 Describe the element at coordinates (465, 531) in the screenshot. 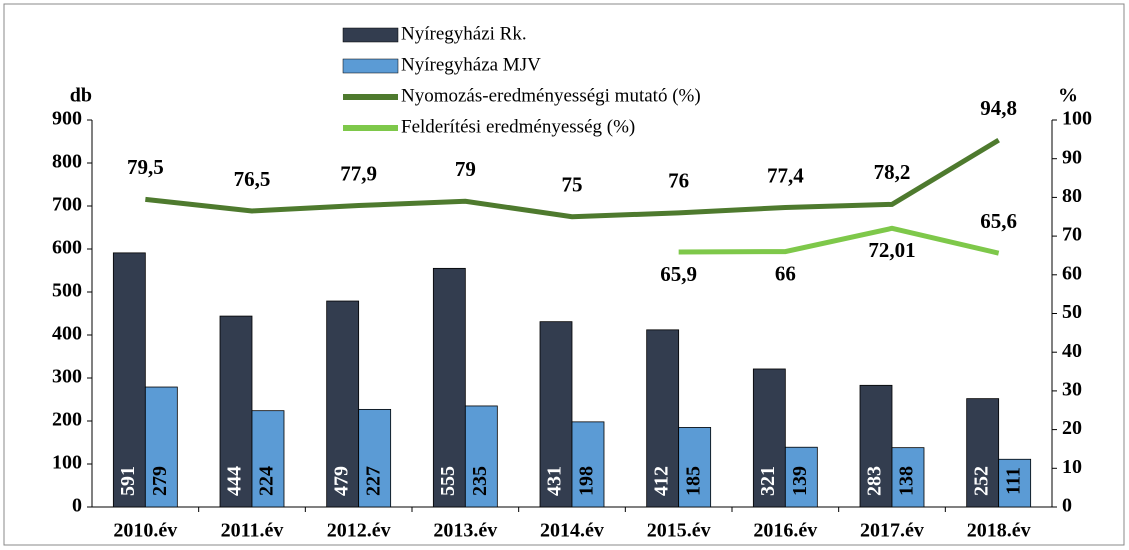

I see `x-tick-label: 2013.év` at that location.